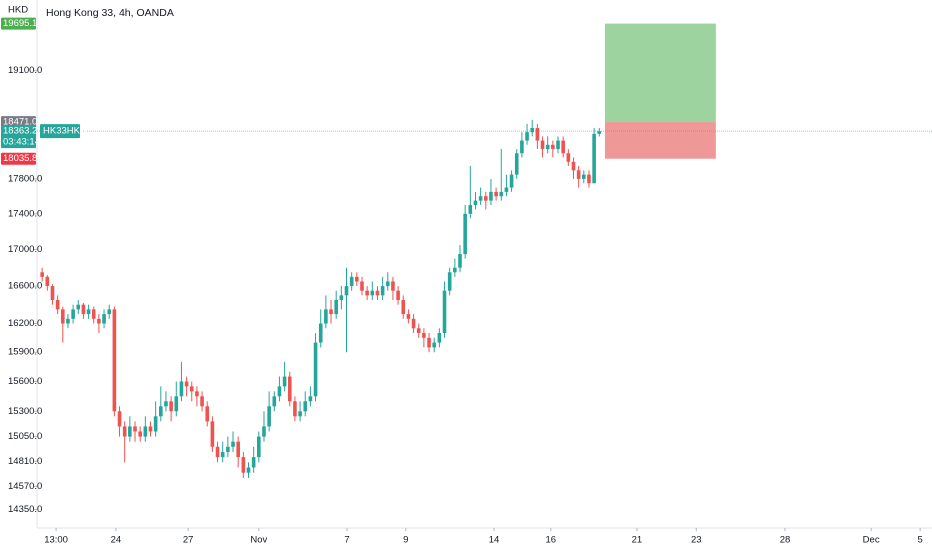 This screenshot has width=932, height=550. Describe the element at coordinates (56, 540) in the screenshot. I see `x-tick-label: 13:00` at that location.